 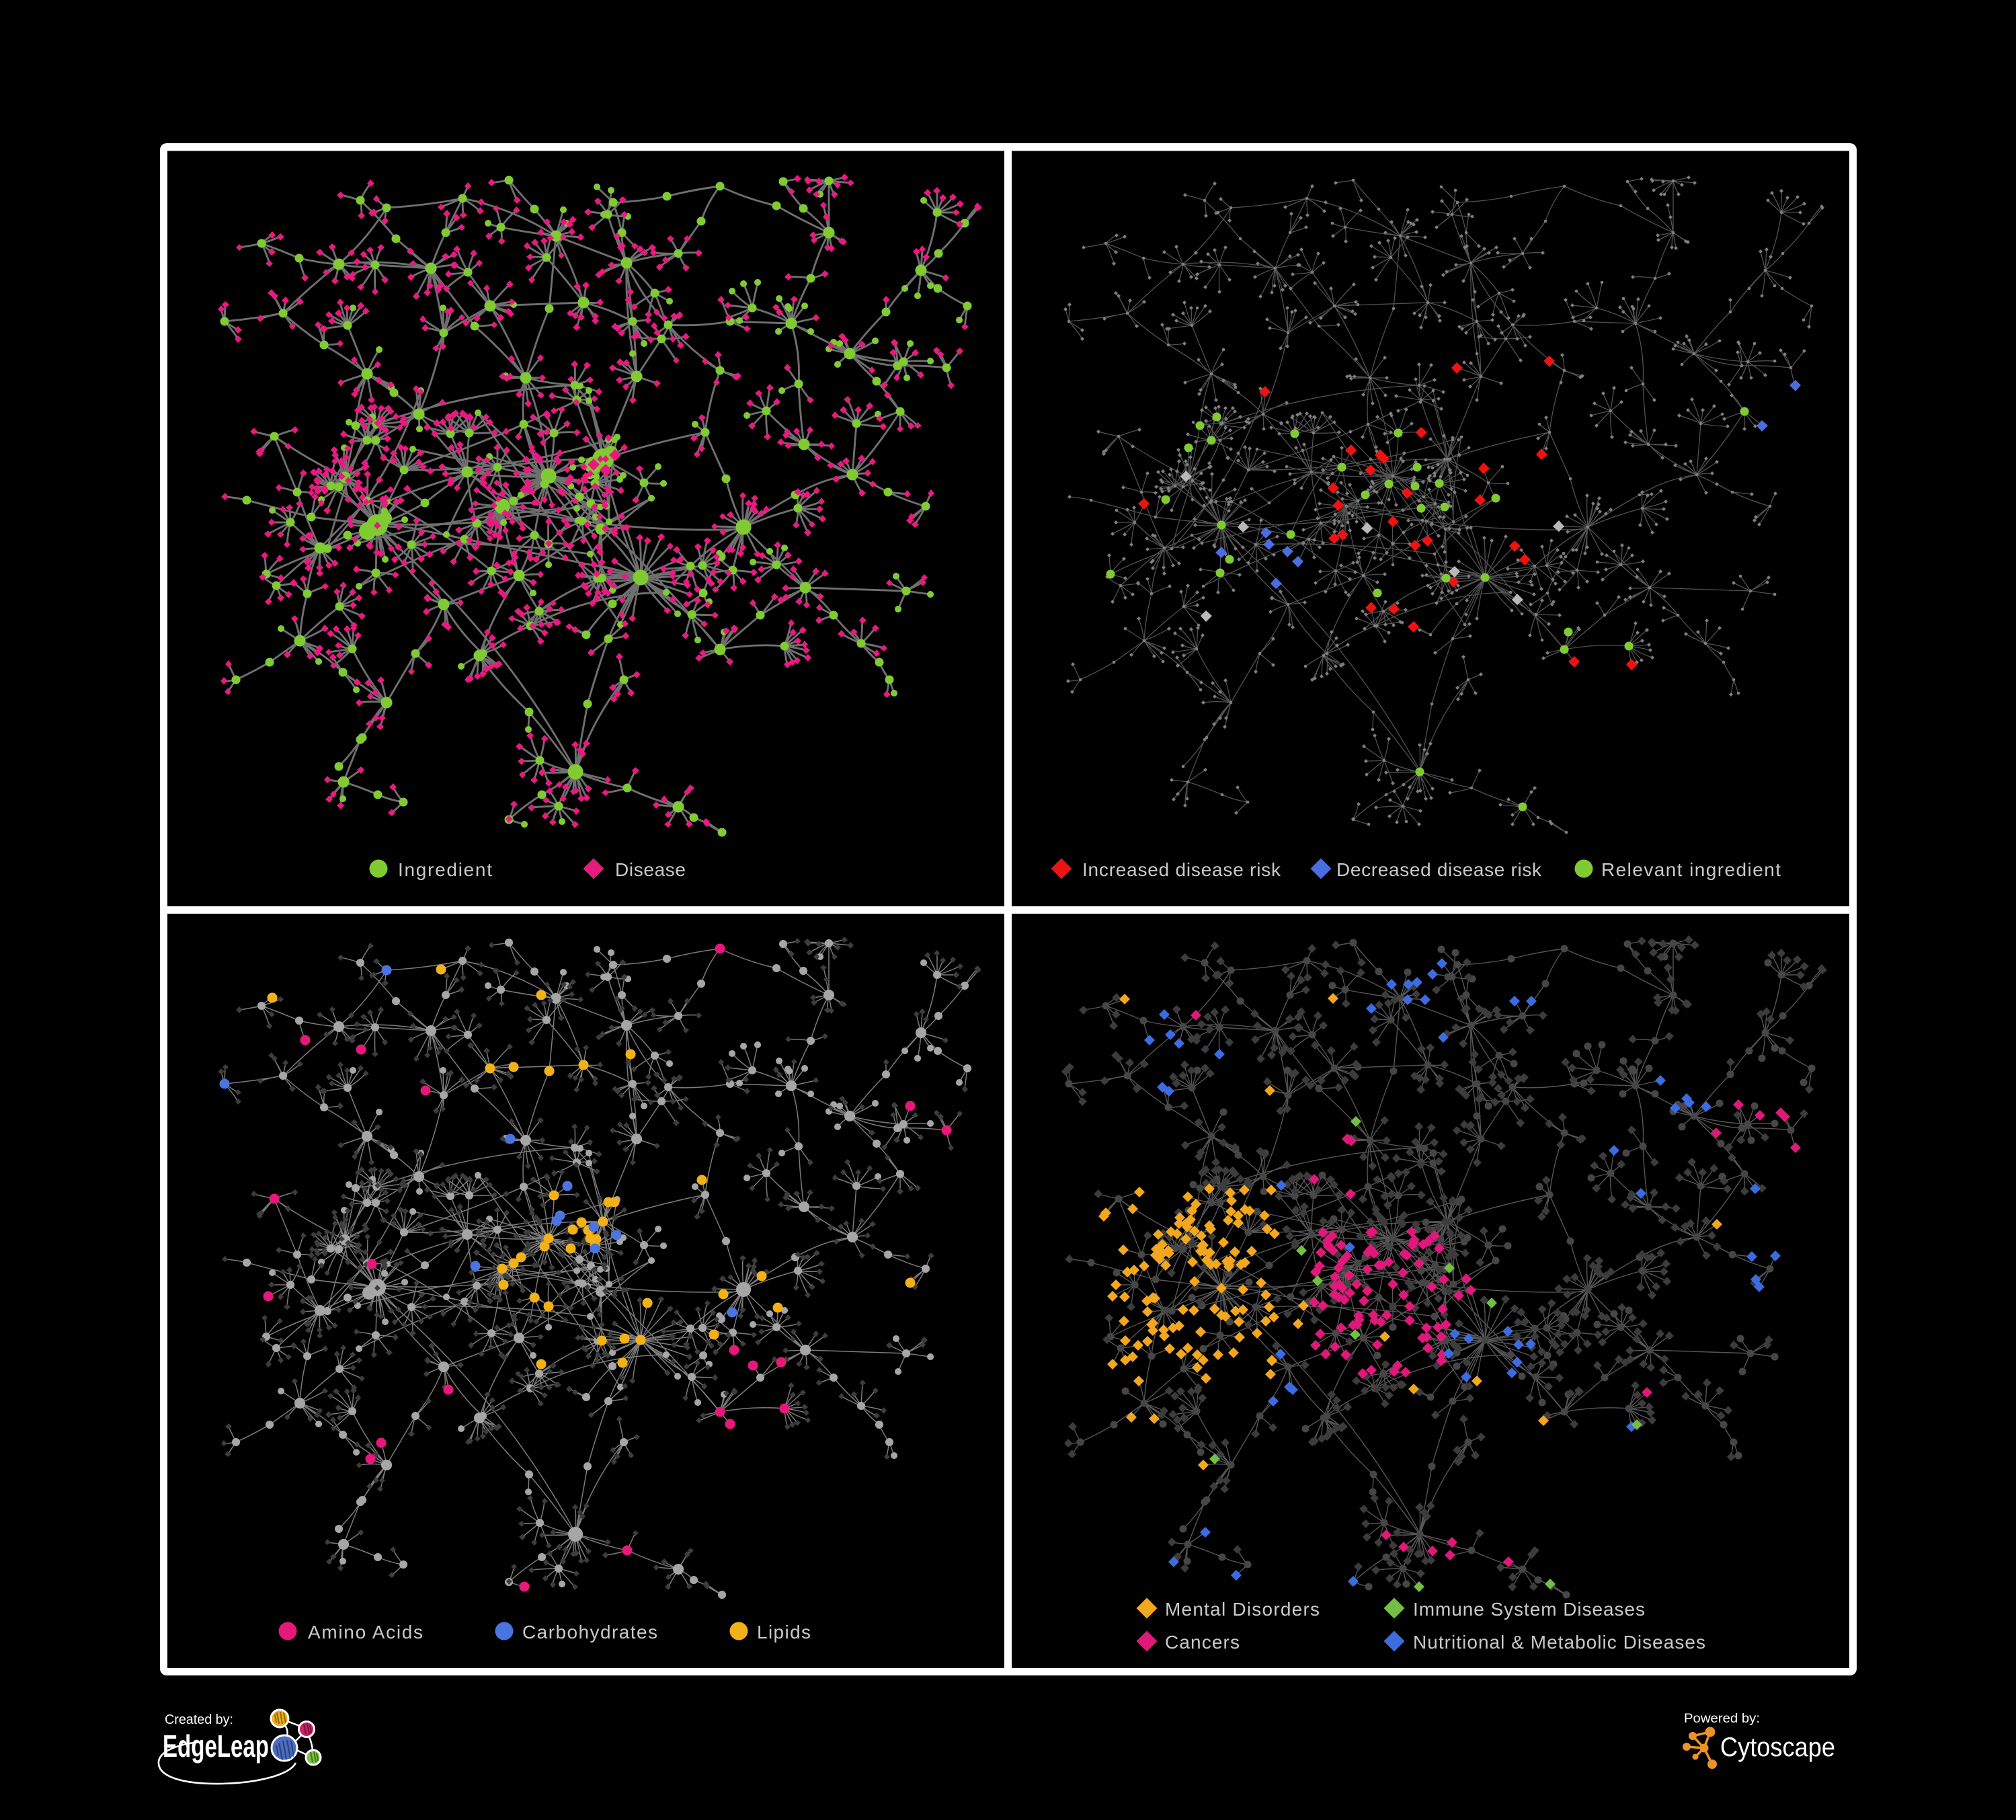 I want to click on svg-text: Created by:, so click(x=199, y=1719).